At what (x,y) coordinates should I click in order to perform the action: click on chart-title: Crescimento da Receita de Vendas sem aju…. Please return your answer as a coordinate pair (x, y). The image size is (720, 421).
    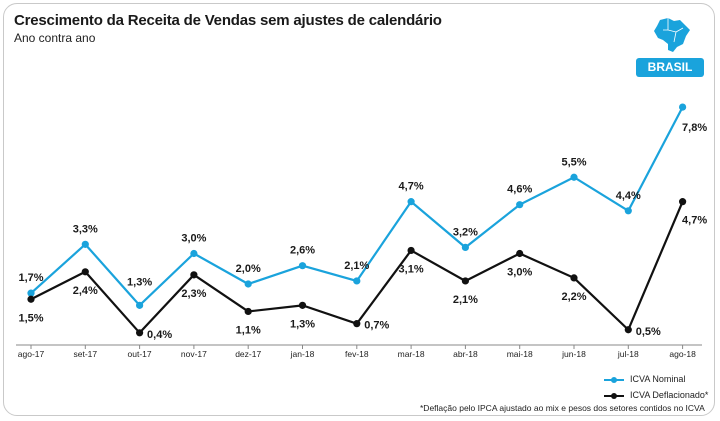
    Looking at the image, I should click on (228, 20).